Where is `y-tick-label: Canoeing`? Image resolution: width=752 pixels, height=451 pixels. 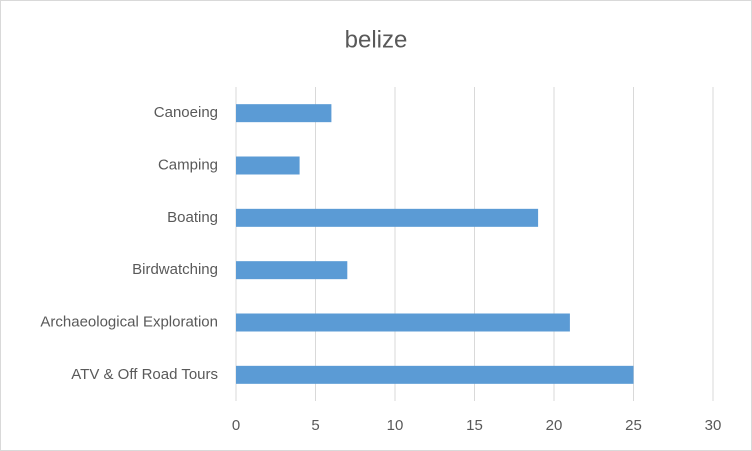
y-tick-label: Canoeing is located at coordinates (186, 112).